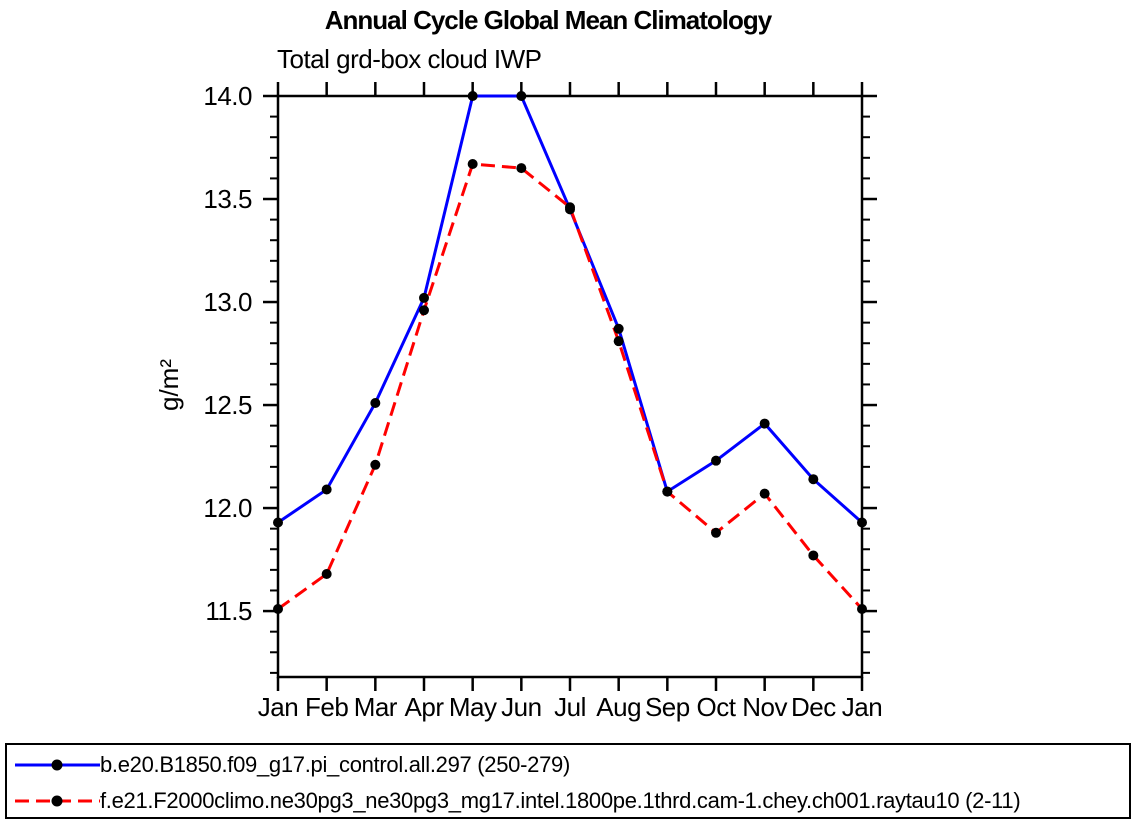 The height and width of the screenshot is (827, 1138). What do you see at coordinates (227, 302) in the screenshot?
I see `y-tick-label: 13.0` at bounding box center [227, 302].